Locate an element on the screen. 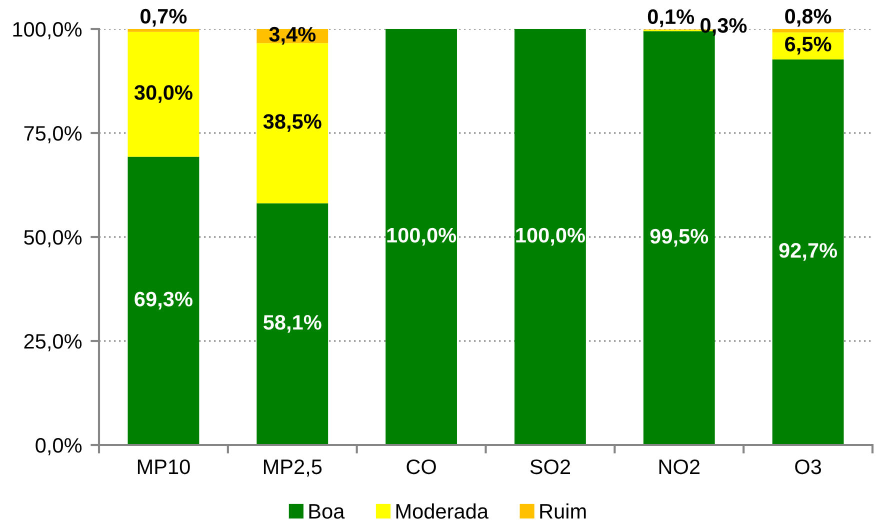  legend-label: Ruim is located at coordinates (563, 511).